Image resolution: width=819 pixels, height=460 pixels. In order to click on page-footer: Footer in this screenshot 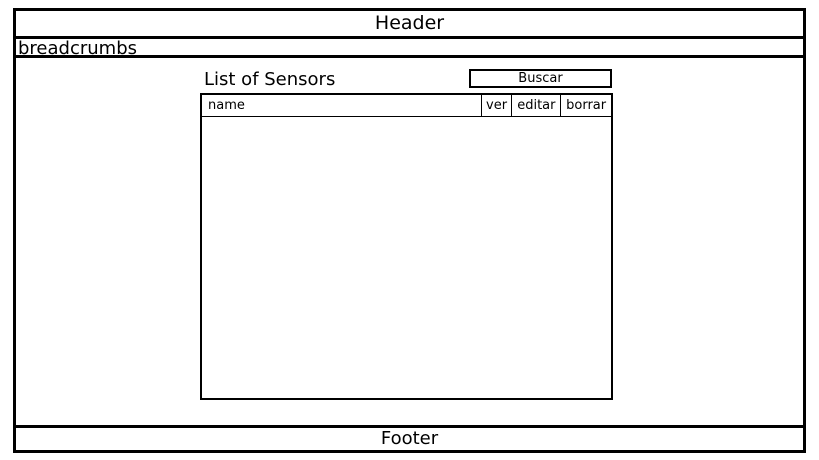, I will do `click(409, 437)`.